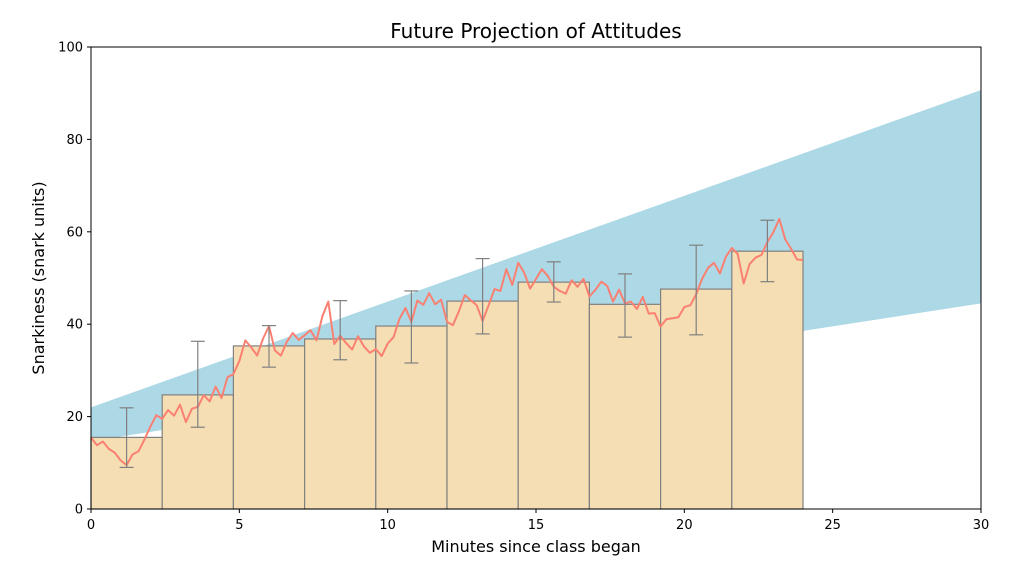 This screenshot has width=1021, height=563. I want to click on x-tick-label: 30, so click(981, 525).